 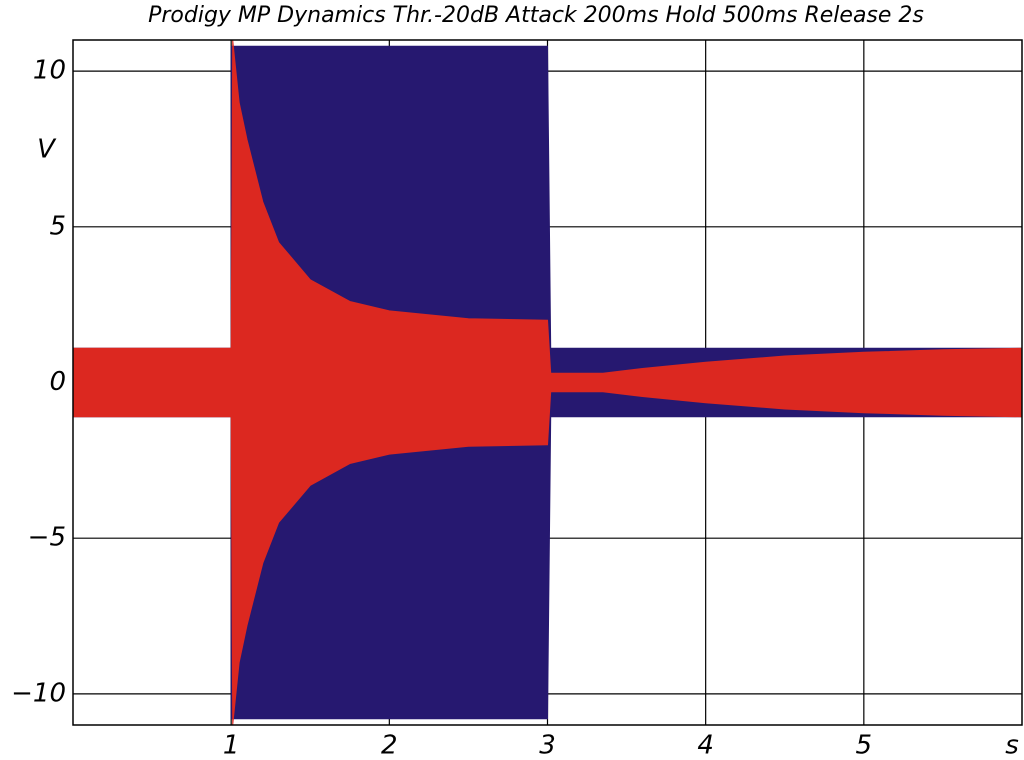 I want to click on y-tick-label: 5, so click(x=57, y=226).